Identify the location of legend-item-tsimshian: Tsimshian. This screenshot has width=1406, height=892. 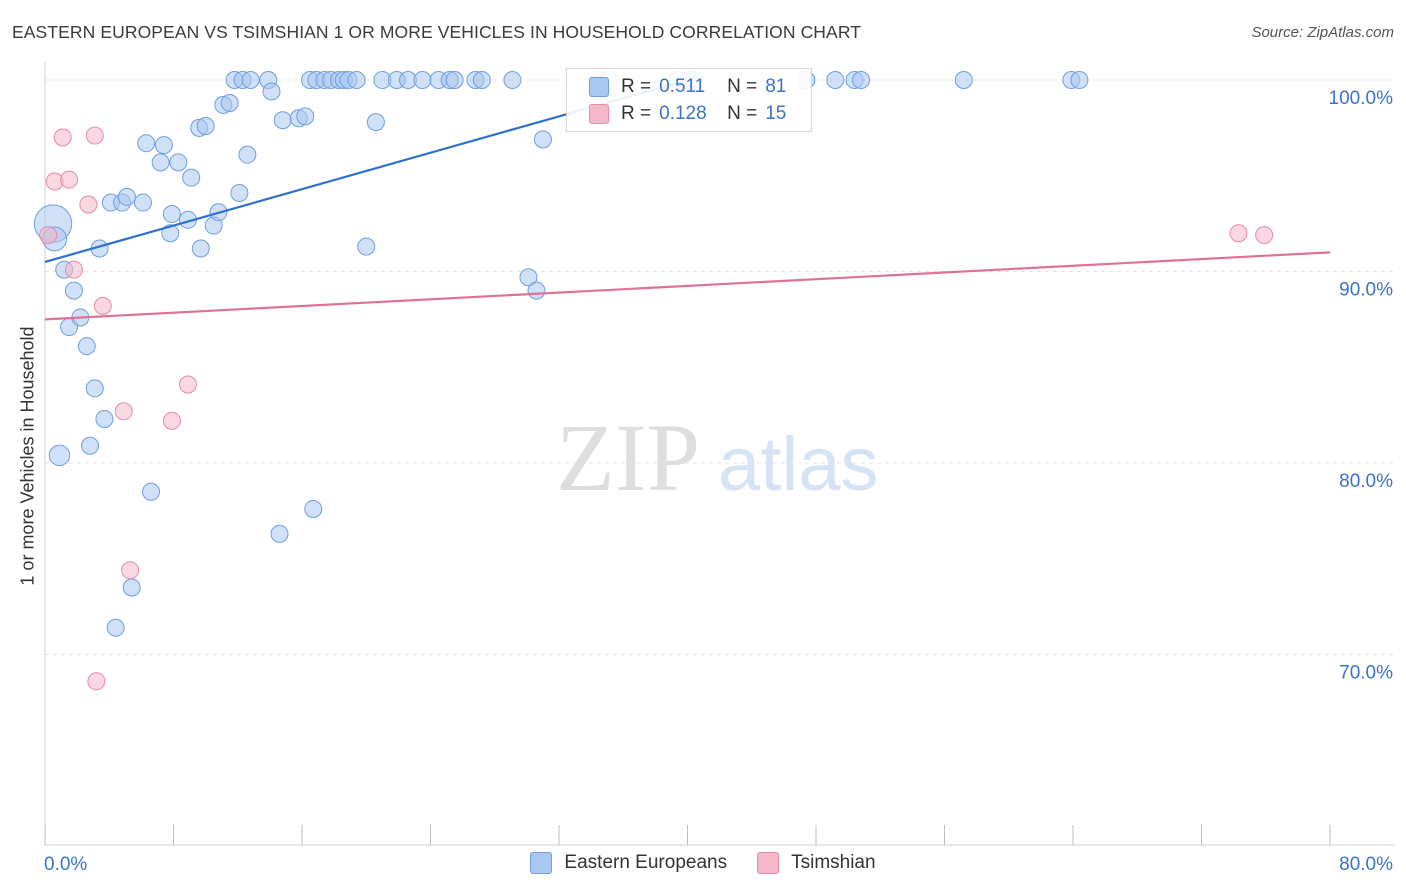
(816, 863).